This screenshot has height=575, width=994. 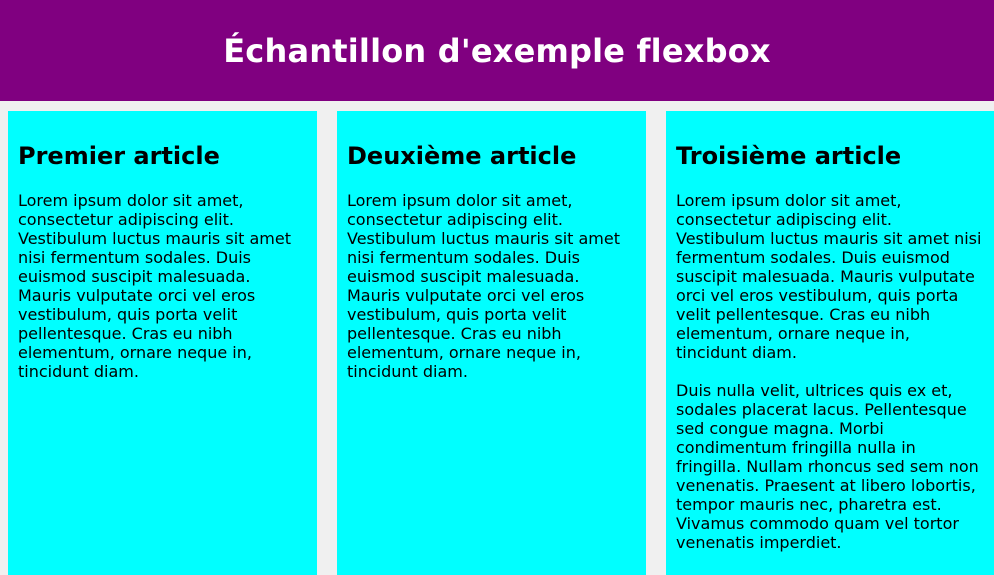 I want to click on article-title: Premier article, so click(x=119, y=156).